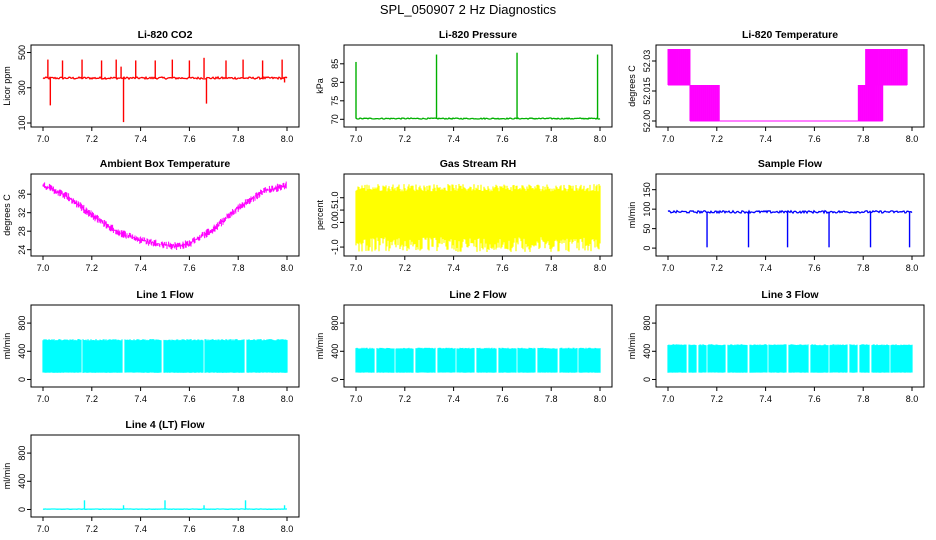  What do you see at coordinates (647, 229) in the screenshot?
I see `y-tick-label: 50` at bounding box center [647, 229].